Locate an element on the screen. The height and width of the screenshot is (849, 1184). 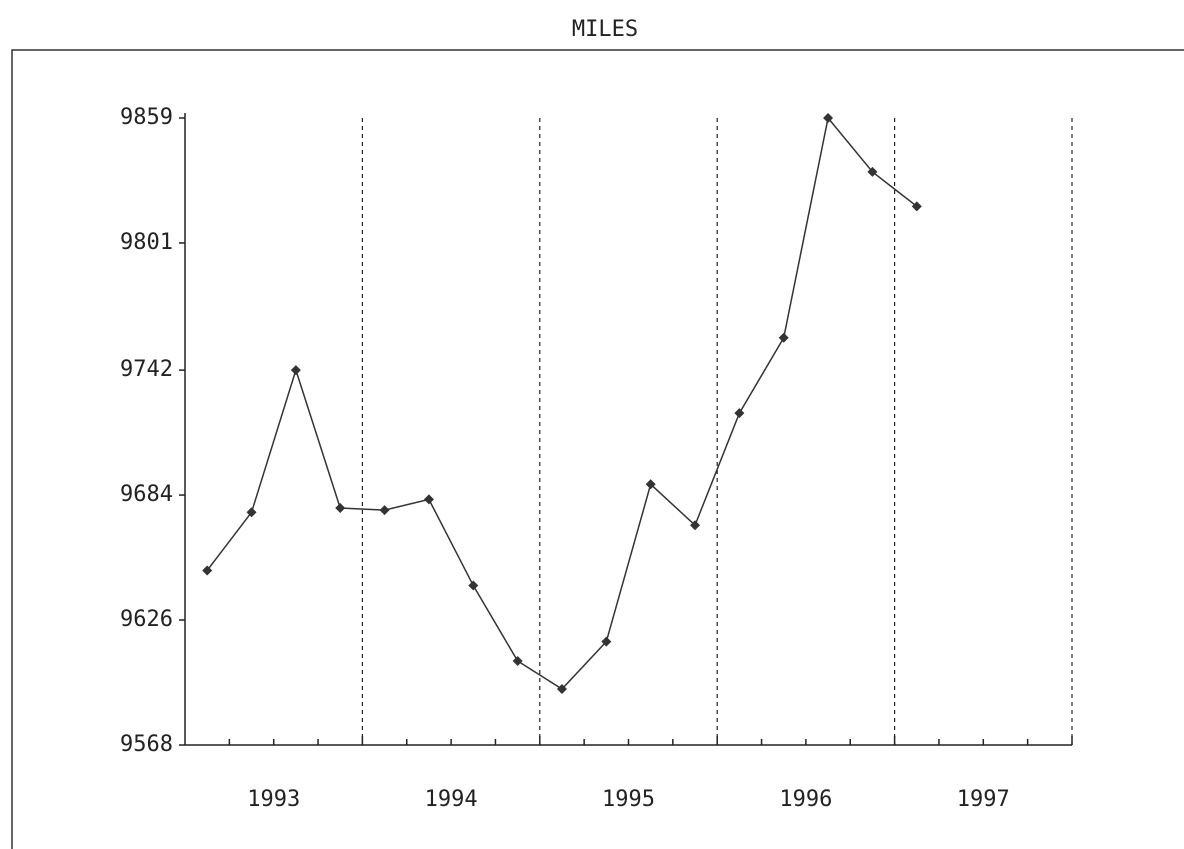
x-tick-label: 1997 is located at coordinates (983, 799).